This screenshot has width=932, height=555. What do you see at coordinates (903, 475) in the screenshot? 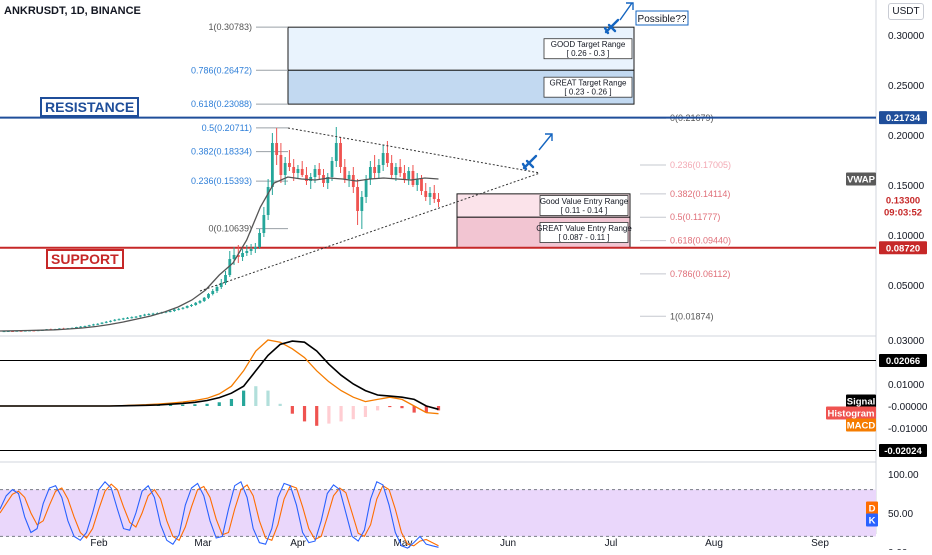
I see `stoch-y-tick-label: 100.00` at bounding box center [903, 475].